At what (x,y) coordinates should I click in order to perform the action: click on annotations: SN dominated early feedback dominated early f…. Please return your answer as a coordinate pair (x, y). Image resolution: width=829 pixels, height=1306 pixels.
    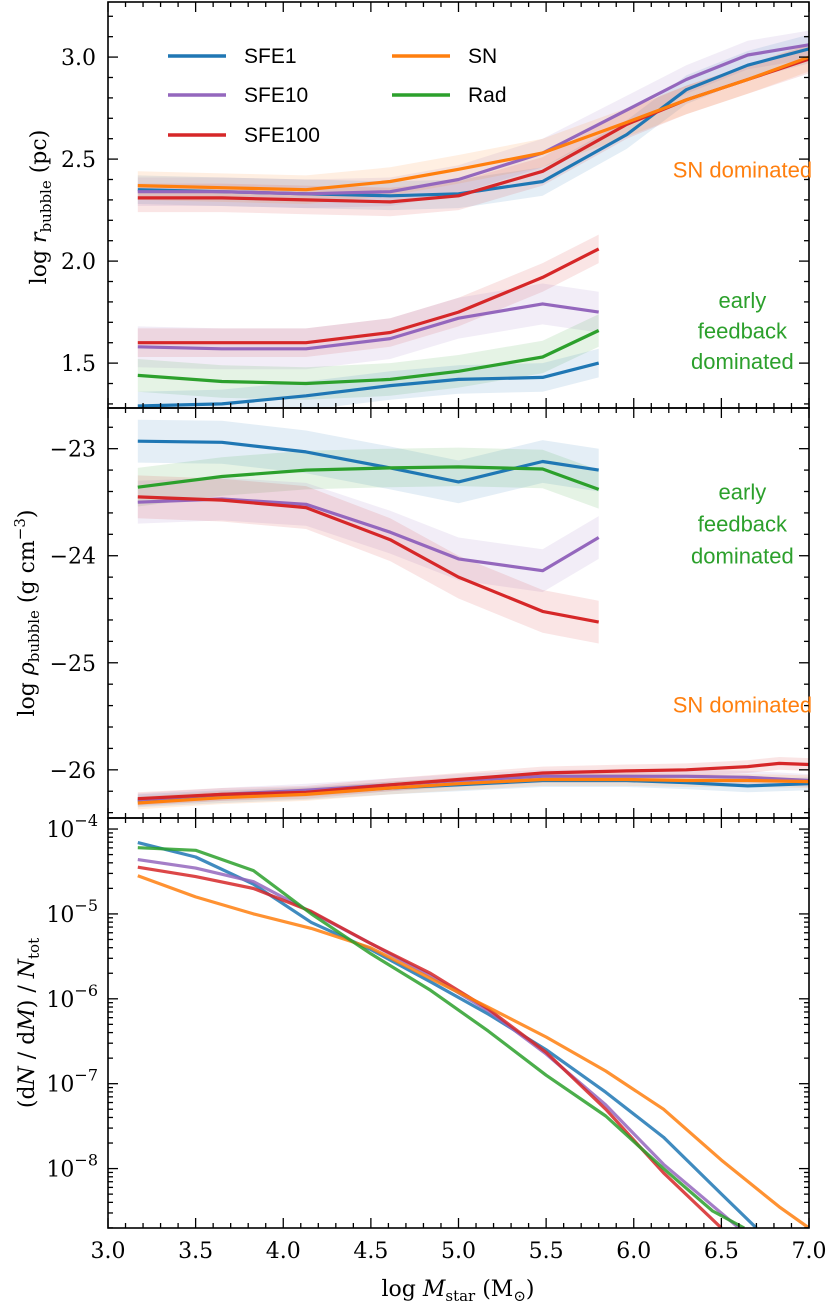
    Looking at the image, I should click on (742, 437).